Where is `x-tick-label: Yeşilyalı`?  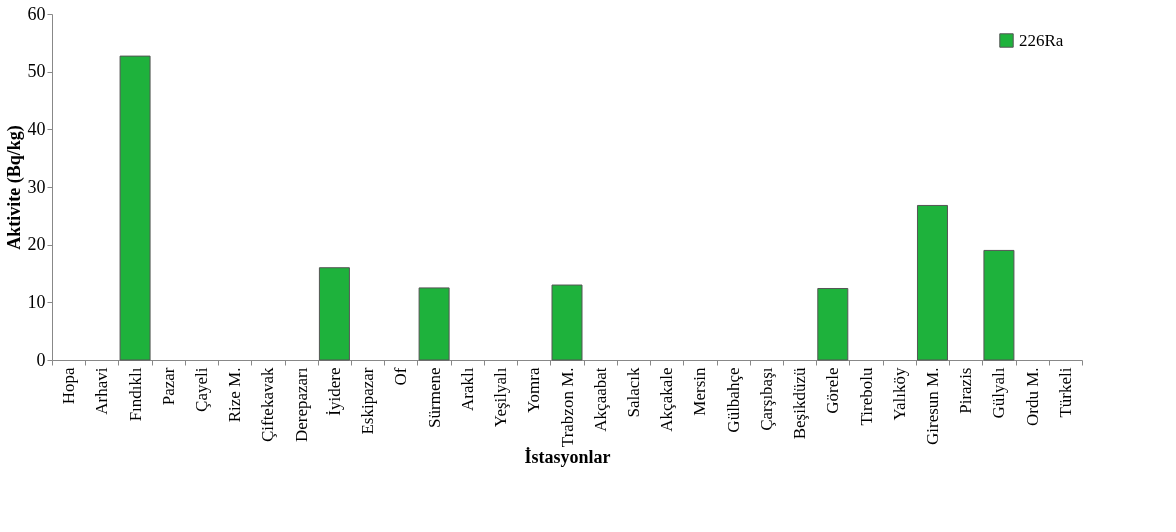 x-tick-label: Yeşilyalı is located at coordinates (501, 397).